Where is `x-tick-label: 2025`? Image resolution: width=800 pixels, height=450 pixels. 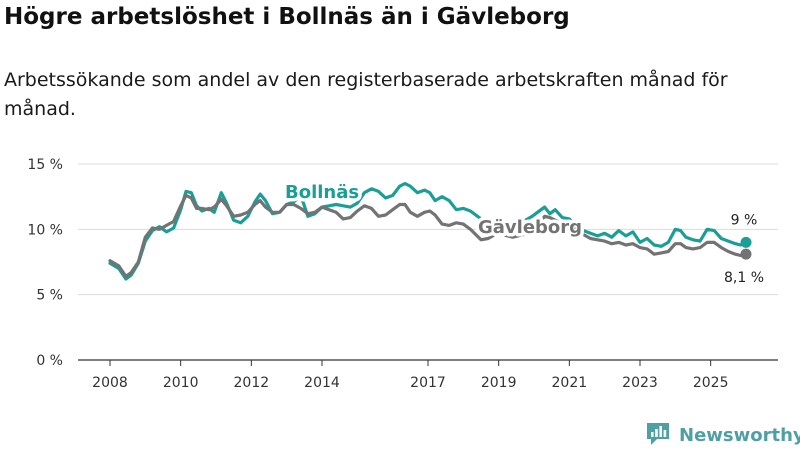
x-tick-label: 2025 is located at coordinates (711, 383).